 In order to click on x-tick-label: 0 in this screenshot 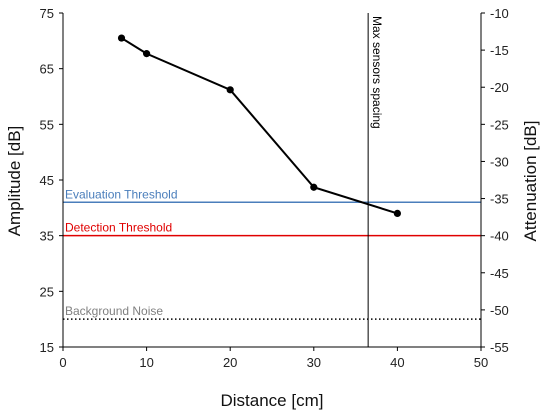, I will do `click(62, 362)`.